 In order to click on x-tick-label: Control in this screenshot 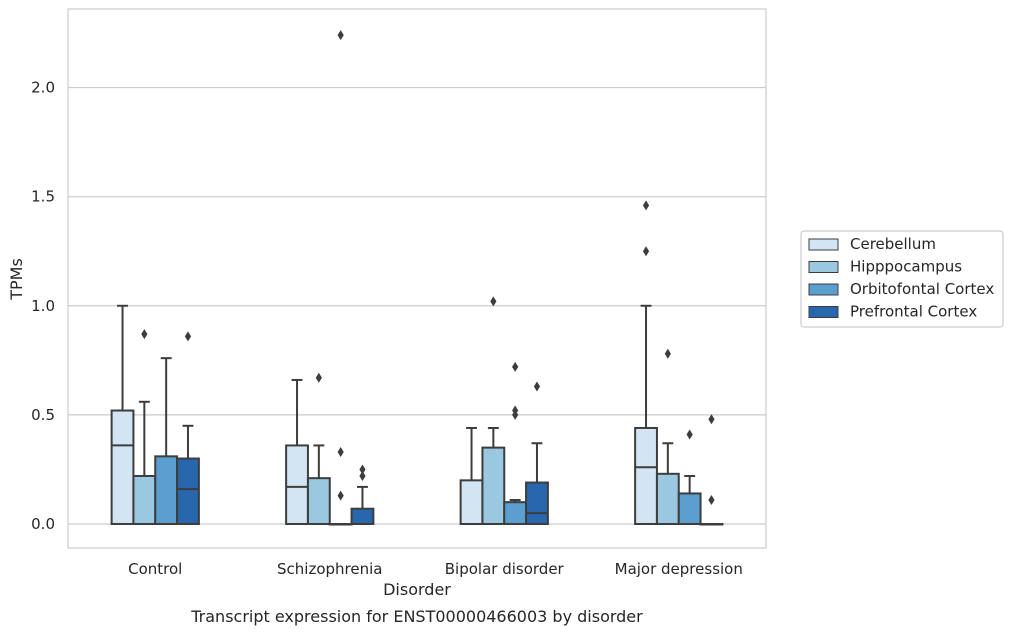, I will do `click(155, 569)`.